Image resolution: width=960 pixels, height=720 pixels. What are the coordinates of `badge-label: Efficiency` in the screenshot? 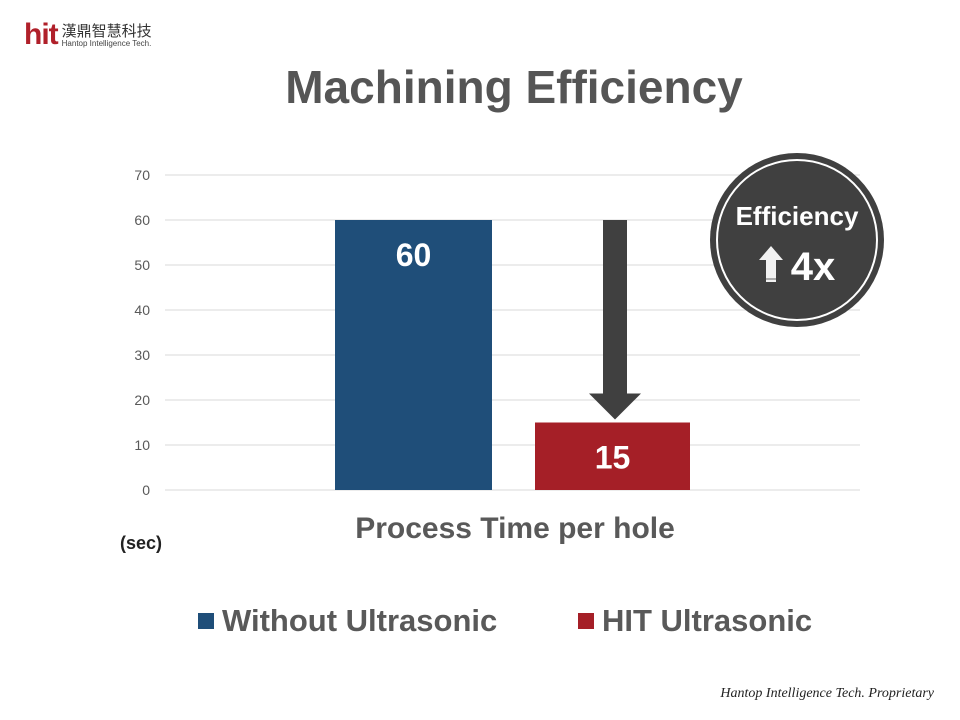 It's located at (797, 216).